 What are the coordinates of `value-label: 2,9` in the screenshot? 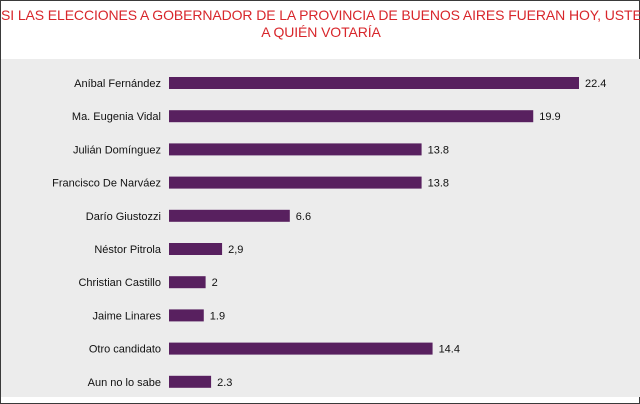 It's located at (235, 250).